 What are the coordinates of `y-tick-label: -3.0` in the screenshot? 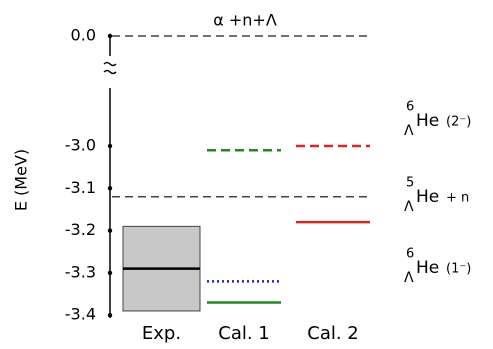 It's located at (80, 145).